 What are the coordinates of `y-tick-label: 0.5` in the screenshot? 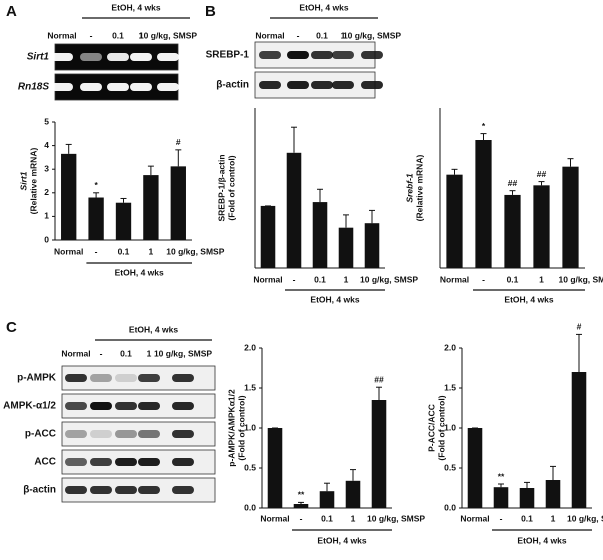 It's located at (250, 467).